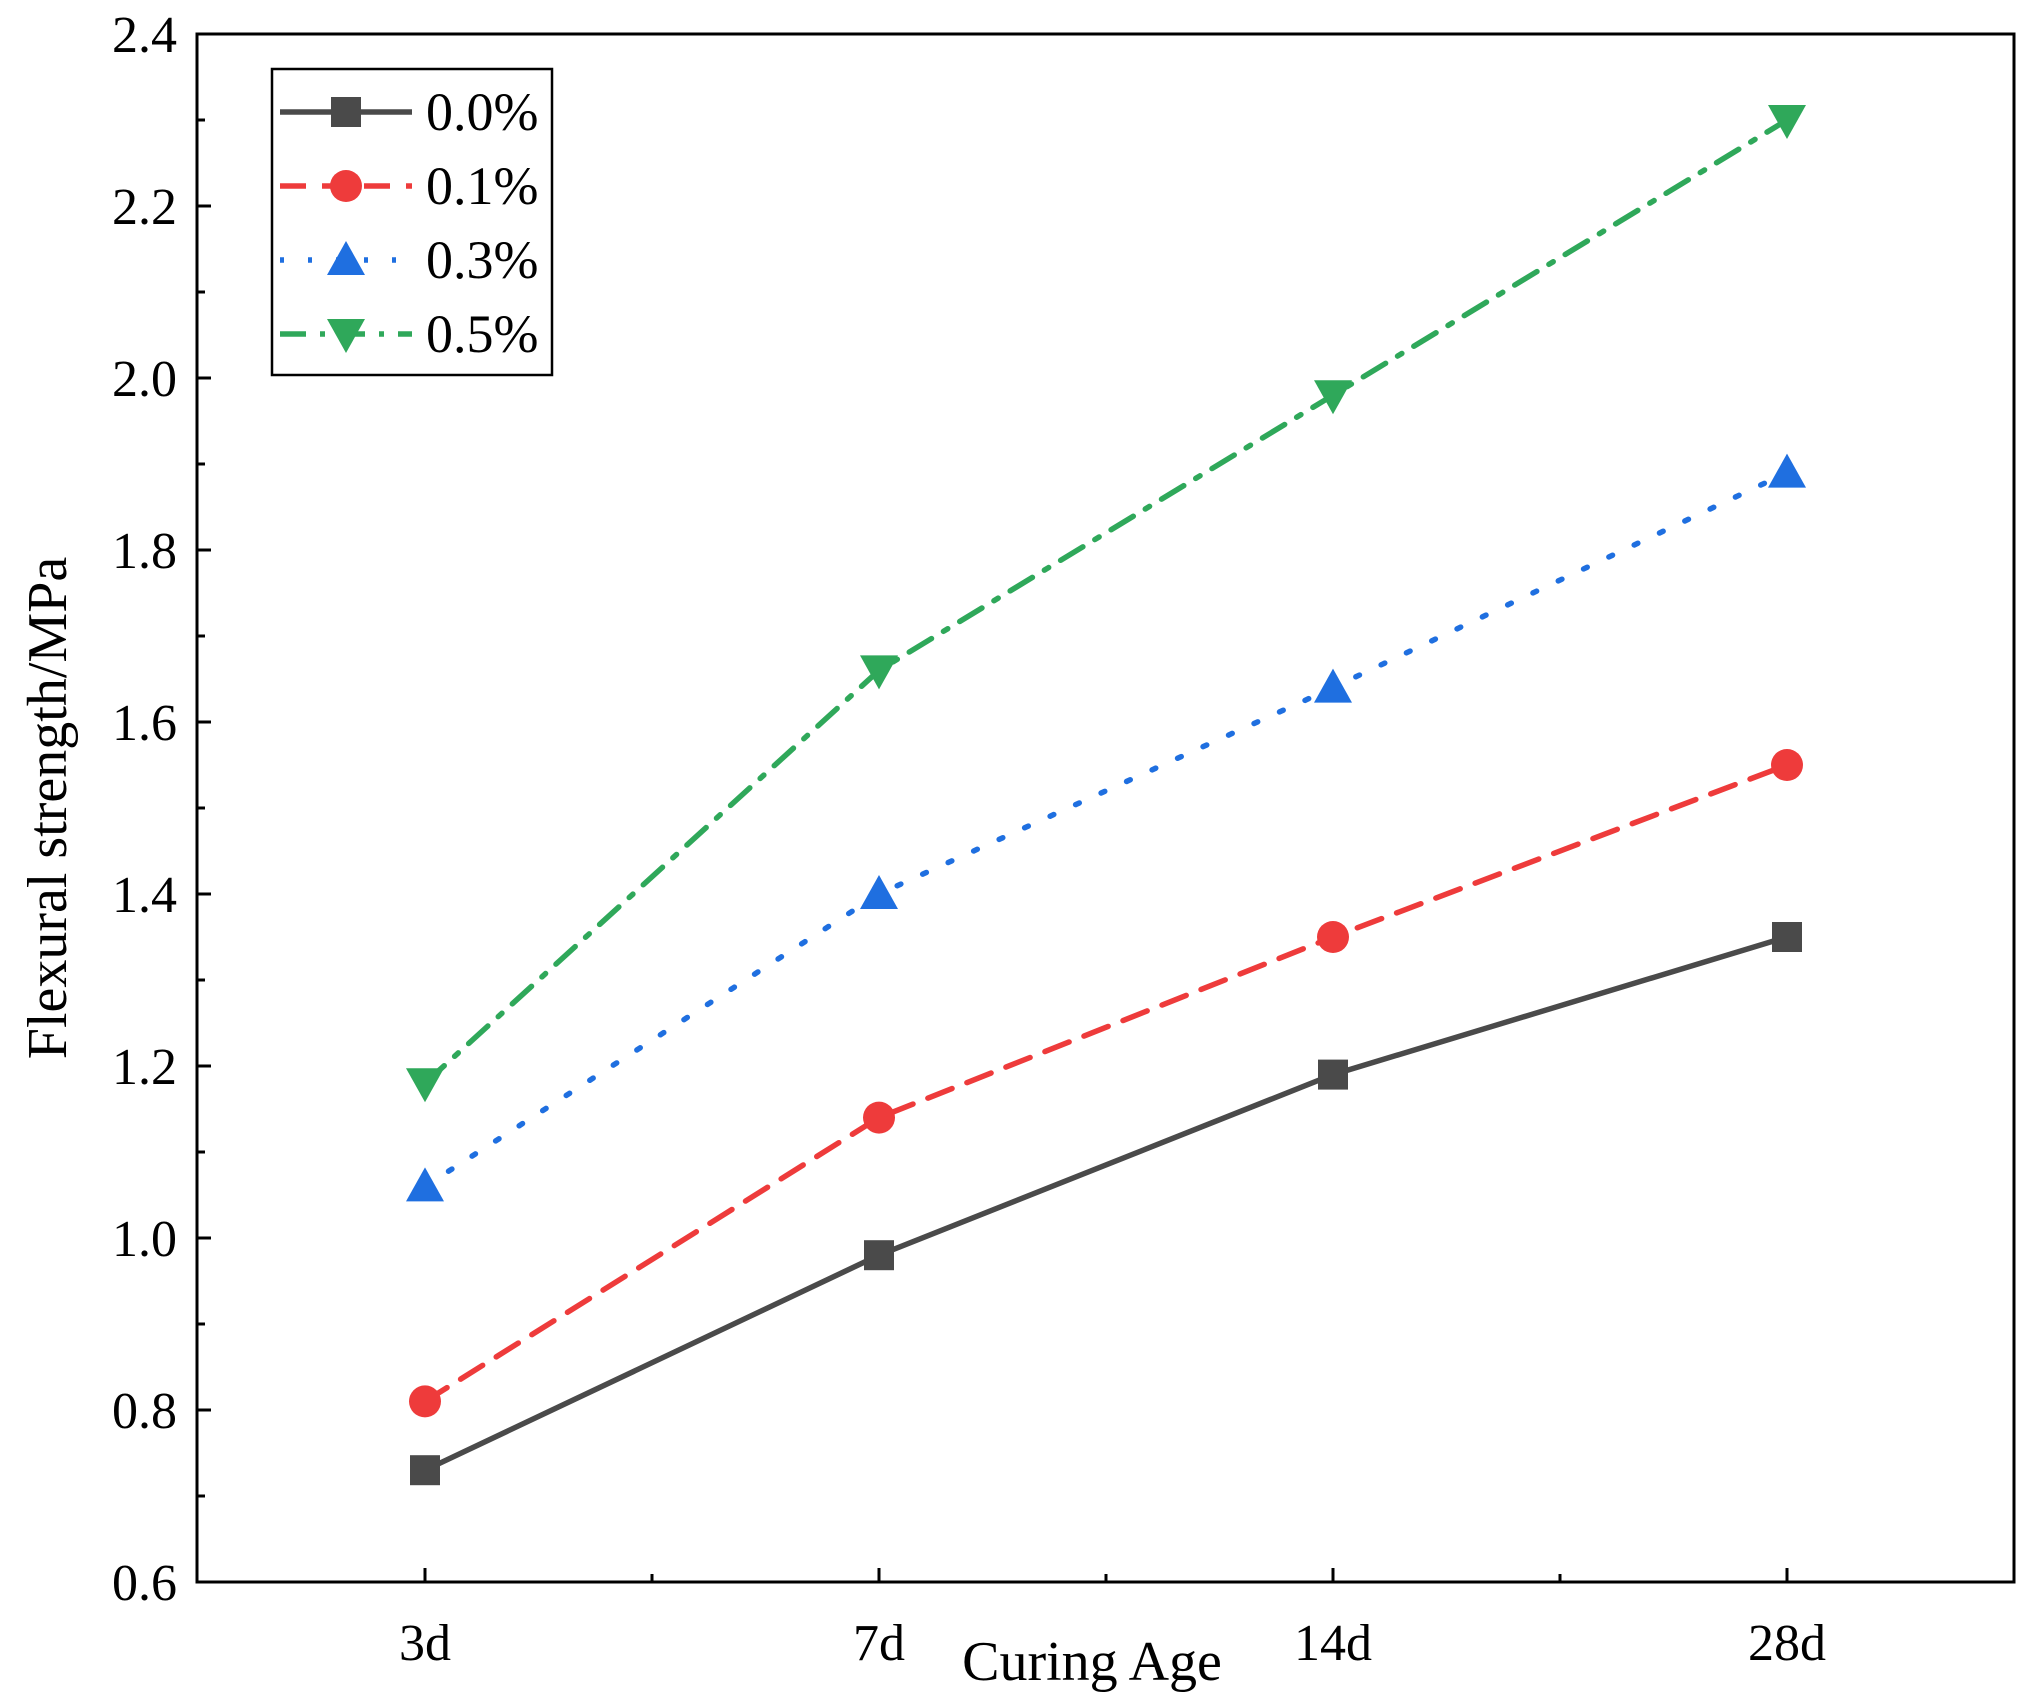  Describe the element at coordinates (879, 1117) in the screenshot. I see `series-0-1pct-point-7d` at that location.